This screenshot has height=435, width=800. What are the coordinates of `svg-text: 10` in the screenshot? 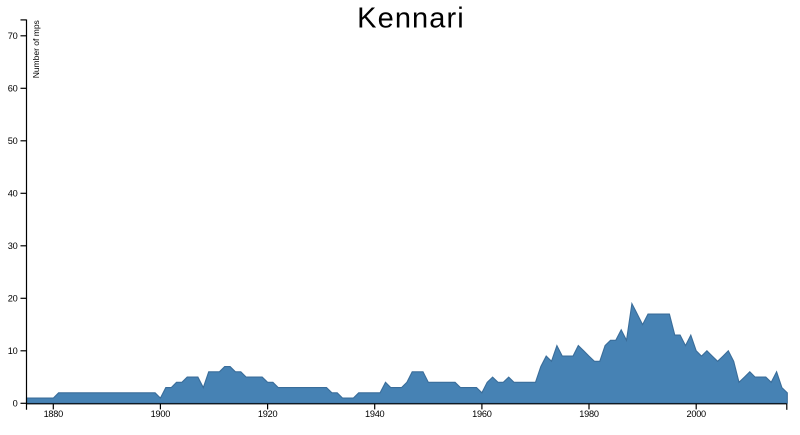 It's located at (13, 351).